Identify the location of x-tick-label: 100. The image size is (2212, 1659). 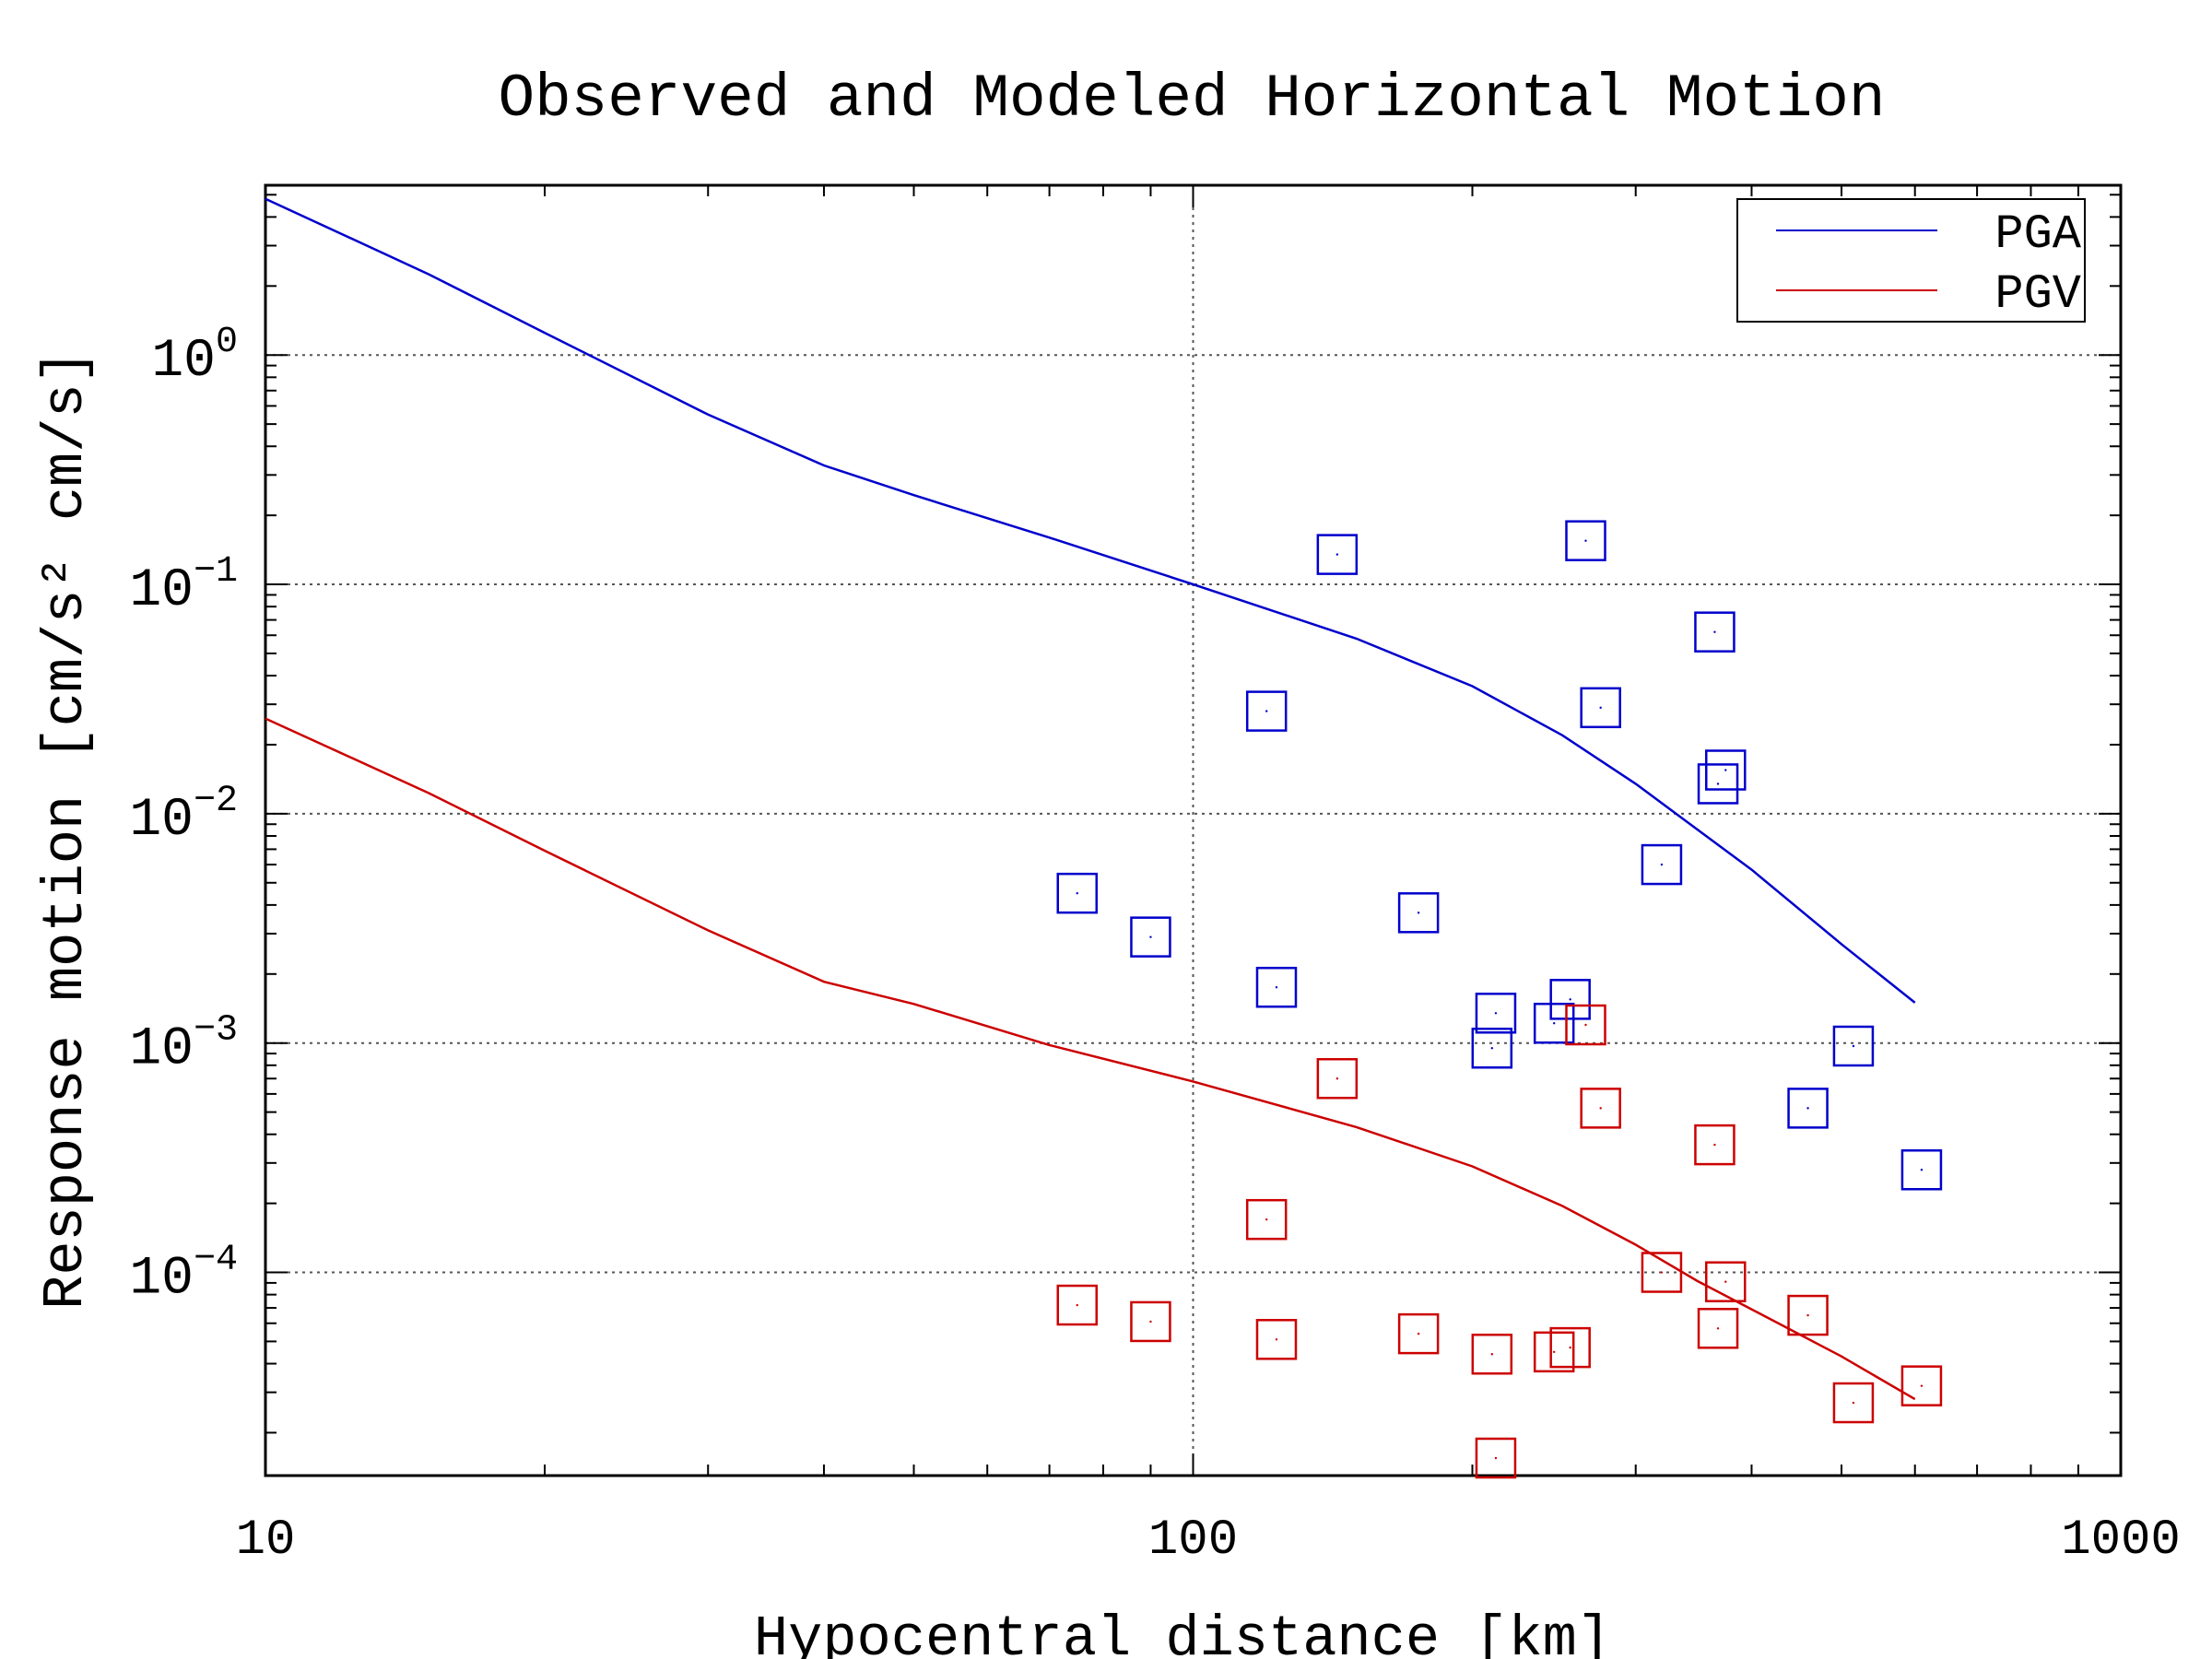
(1193, 1540).